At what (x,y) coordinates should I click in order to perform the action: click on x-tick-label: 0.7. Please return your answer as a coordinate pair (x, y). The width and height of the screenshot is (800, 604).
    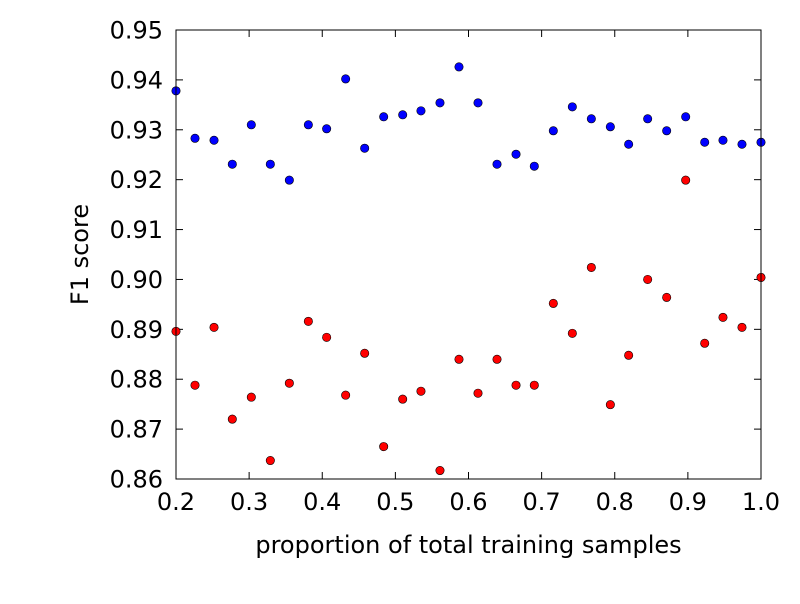
    Looking at the image, I should click on (542, 502).